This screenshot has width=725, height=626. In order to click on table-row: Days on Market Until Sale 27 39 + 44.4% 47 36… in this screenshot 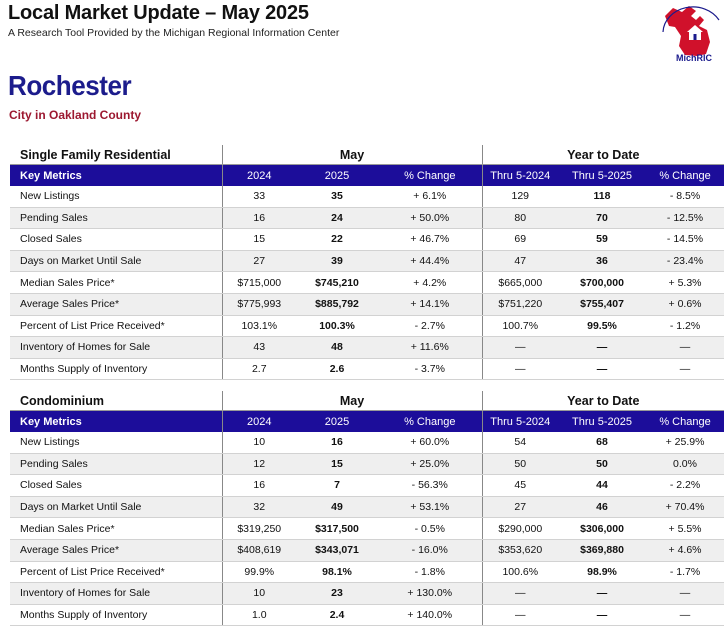, I will do `click(367, 261)`.